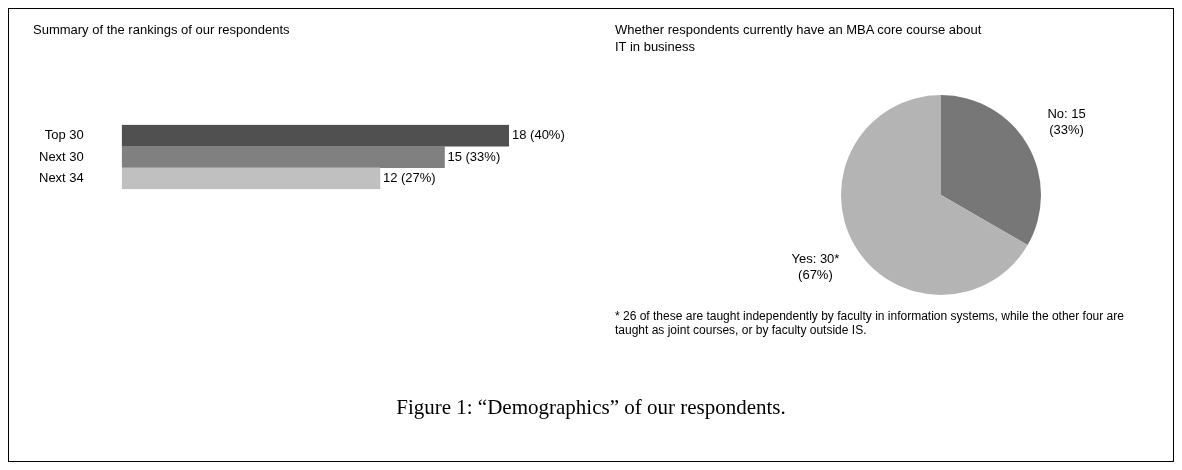  Describe the element at coordinates (162, 29) in the screenshot. I see `chart-title: Summary of the rankings of our respondents` at that location.